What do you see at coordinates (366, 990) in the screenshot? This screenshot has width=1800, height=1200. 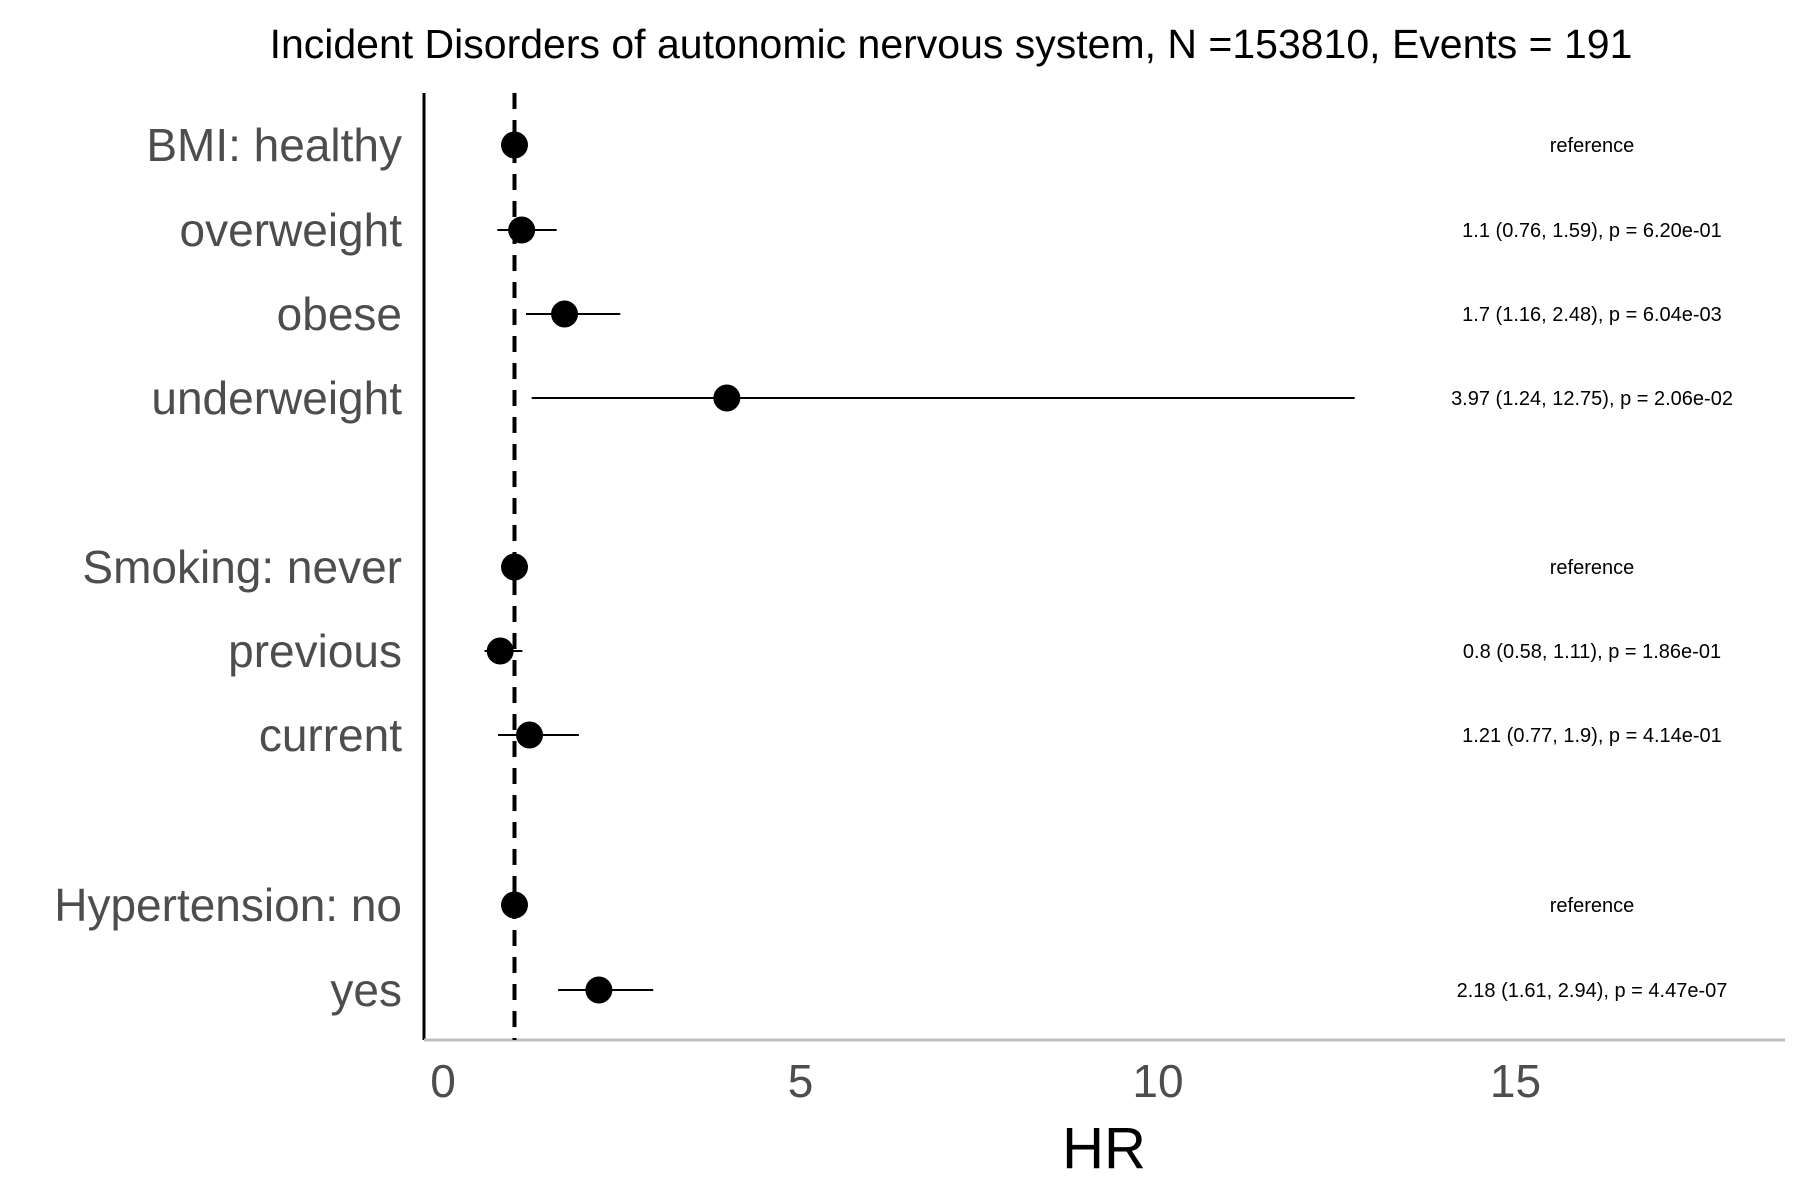 I see `row-label: yes` at bounding box center [366, 990].